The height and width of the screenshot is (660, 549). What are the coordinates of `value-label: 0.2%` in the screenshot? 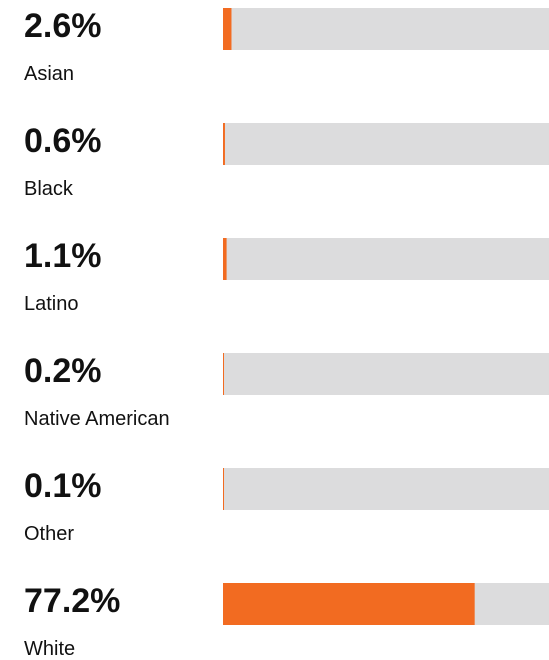 It's located at (63, 371).